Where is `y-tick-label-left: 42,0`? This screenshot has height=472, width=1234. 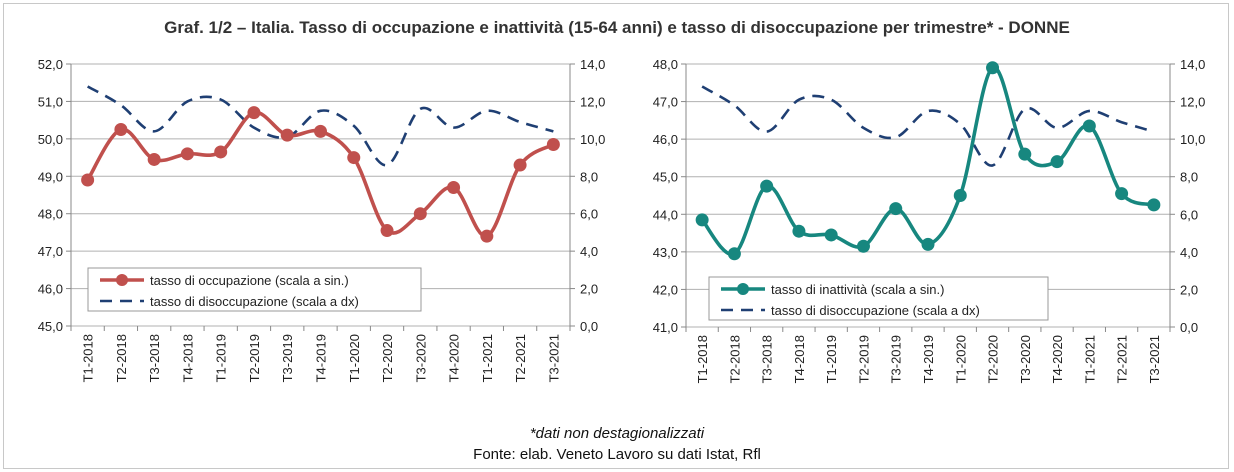
y-tick-label-left: 42,0 is located at coordinates (665, 289).